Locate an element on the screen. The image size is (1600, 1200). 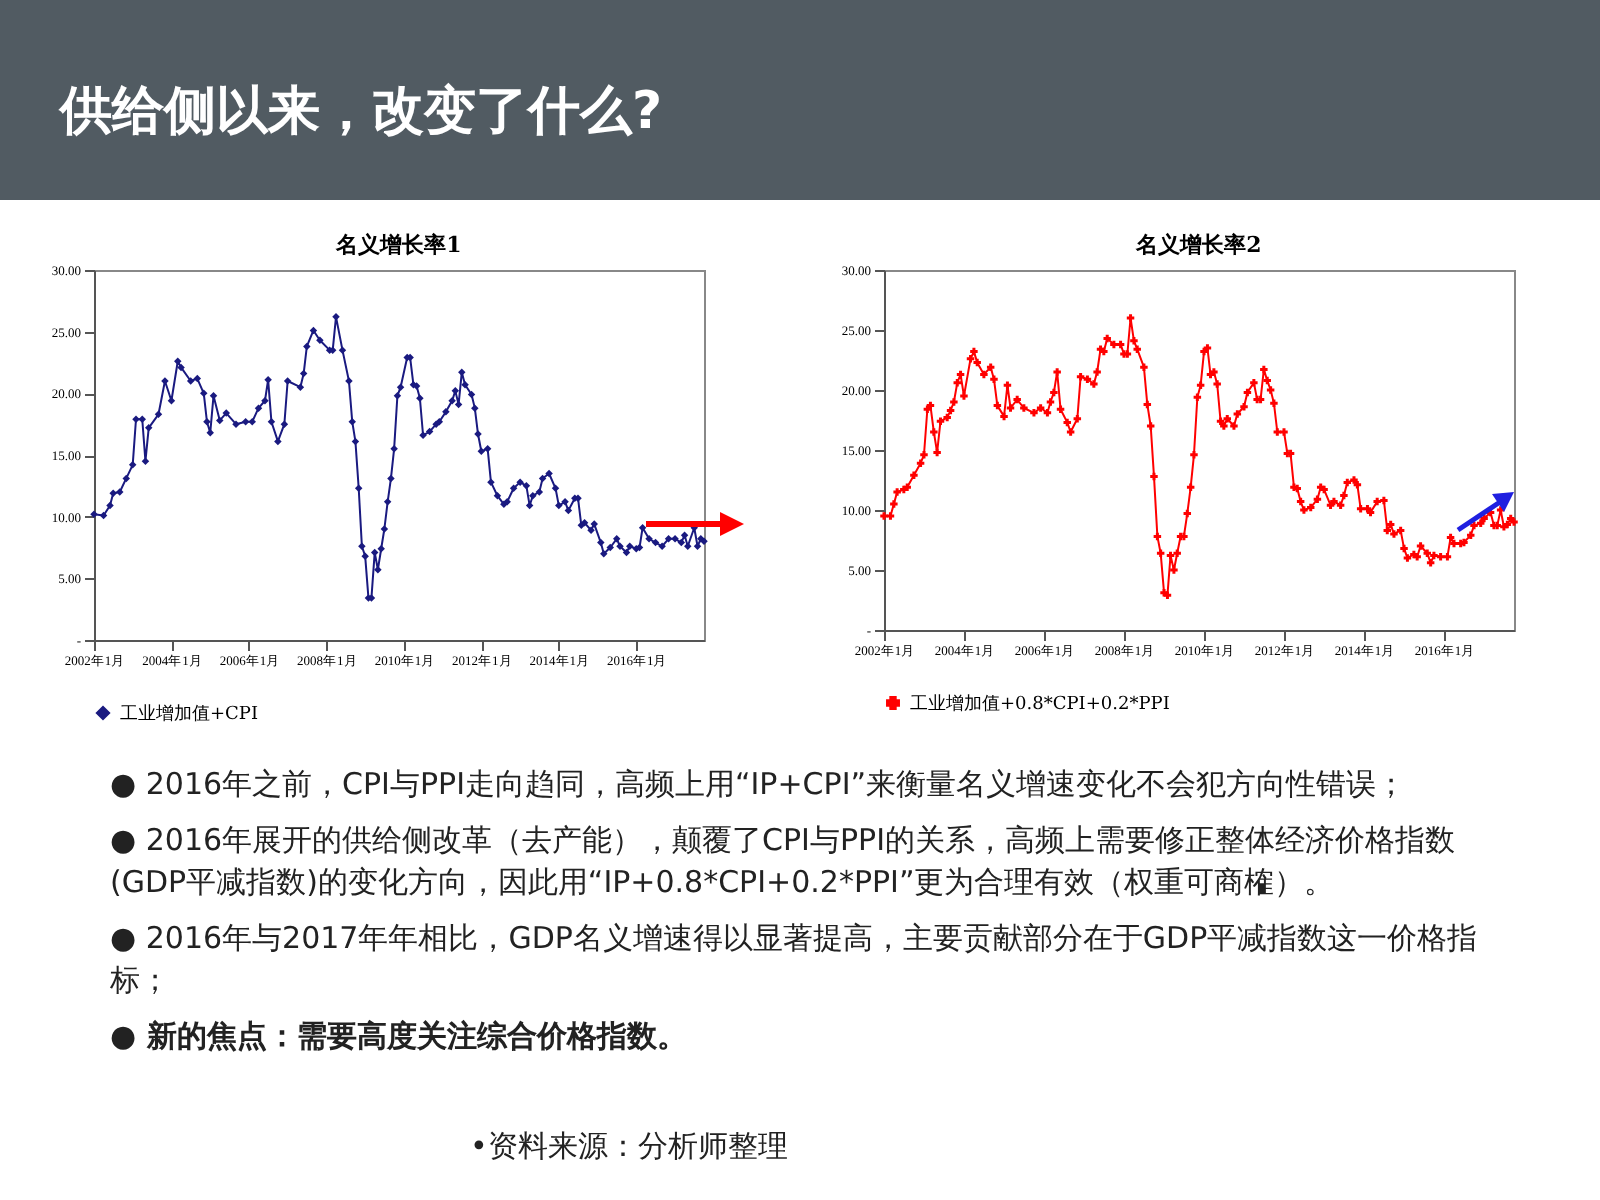
legend-label: 工业增加值+CPI is located at coordinates (189, 714).